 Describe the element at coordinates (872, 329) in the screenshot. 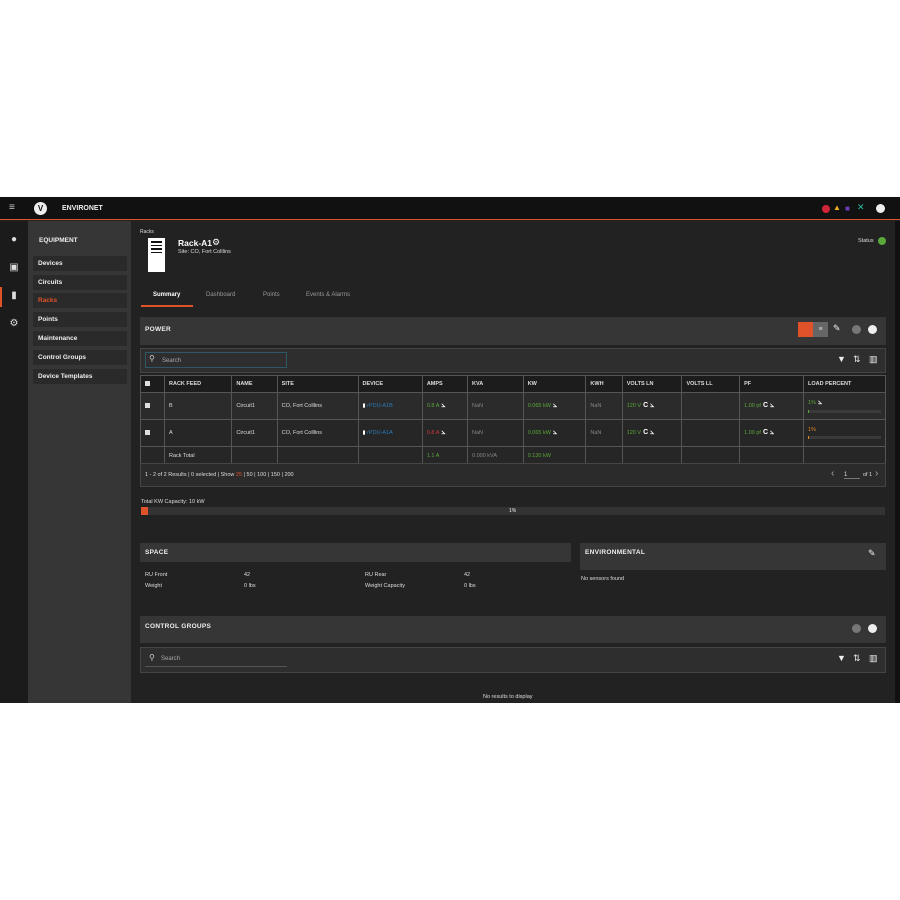

I see `add-icon` at that location.